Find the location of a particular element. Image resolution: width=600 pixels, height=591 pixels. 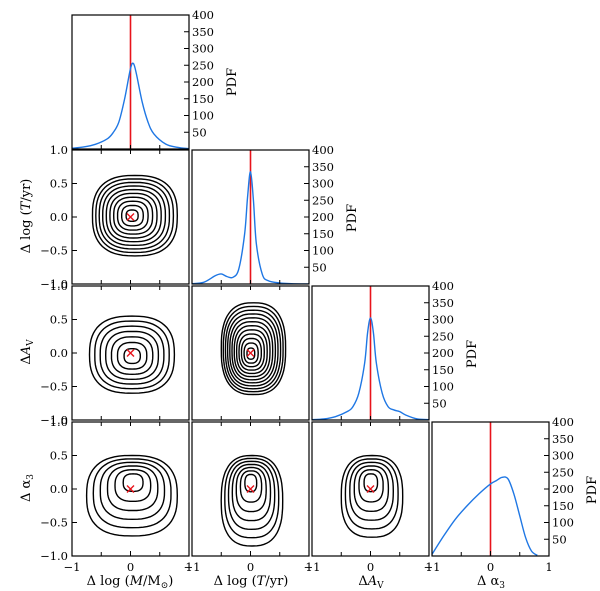

panel-1-1: 50 100 150 200 250 300 350 400 is located at coordinates (262, 214).